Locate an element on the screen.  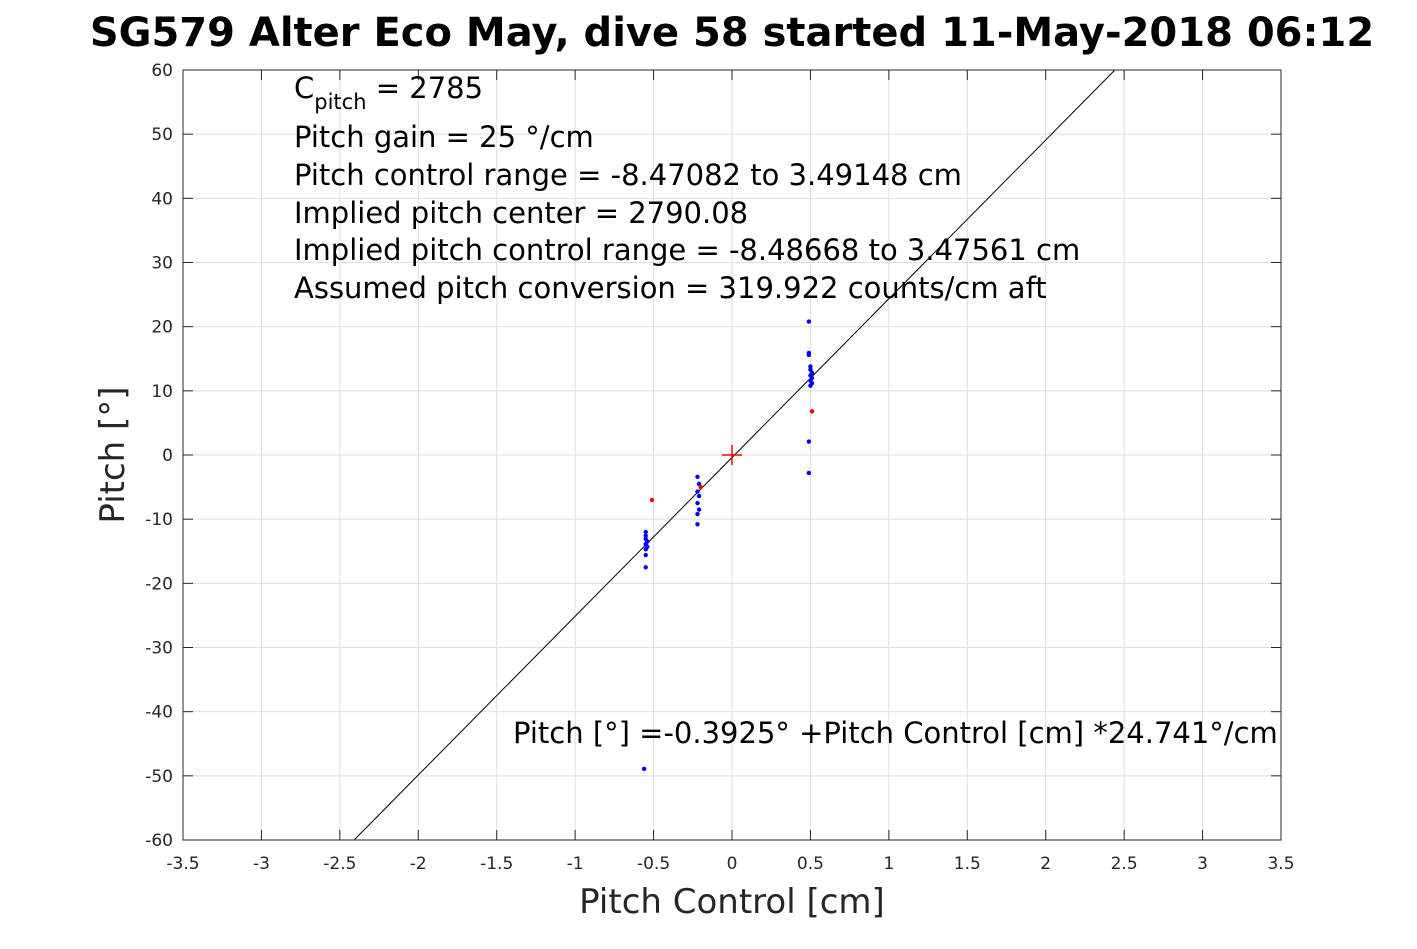
y-tick-label: -40 is located at coordinates (159, 713).